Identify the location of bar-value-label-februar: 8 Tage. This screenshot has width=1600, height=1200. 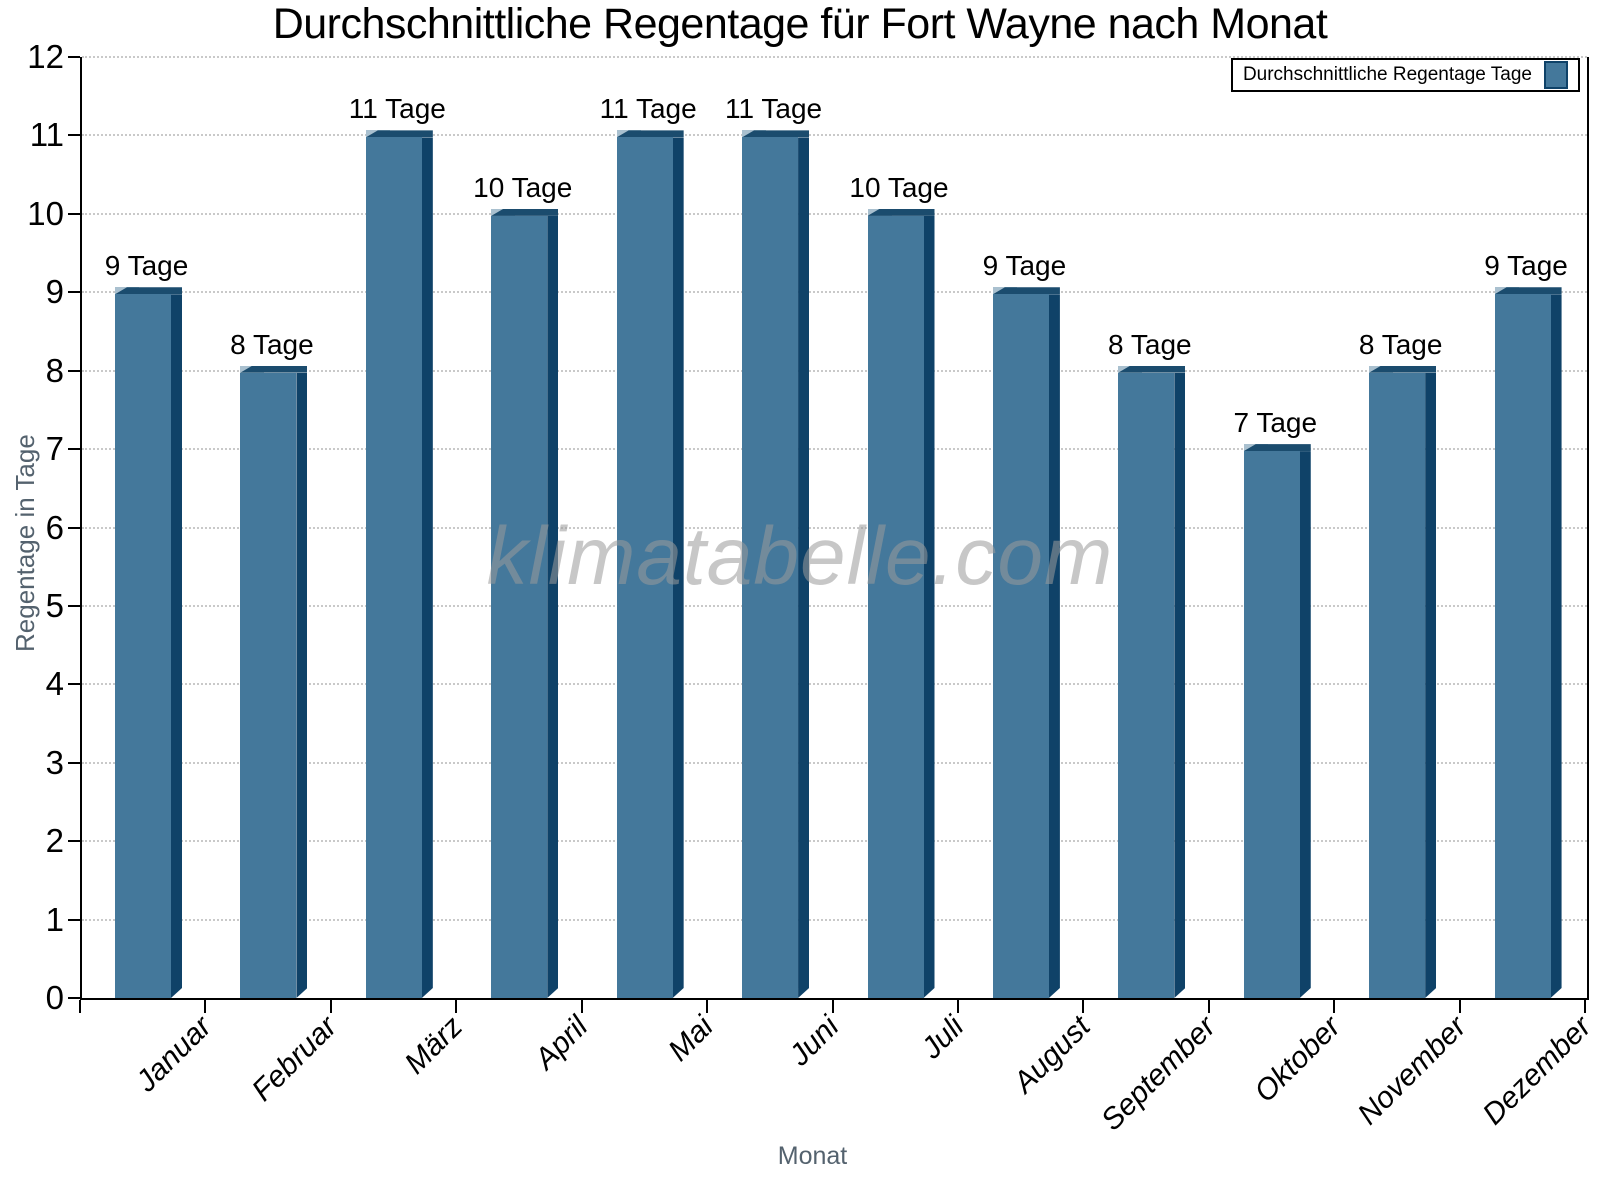
(272, 344).